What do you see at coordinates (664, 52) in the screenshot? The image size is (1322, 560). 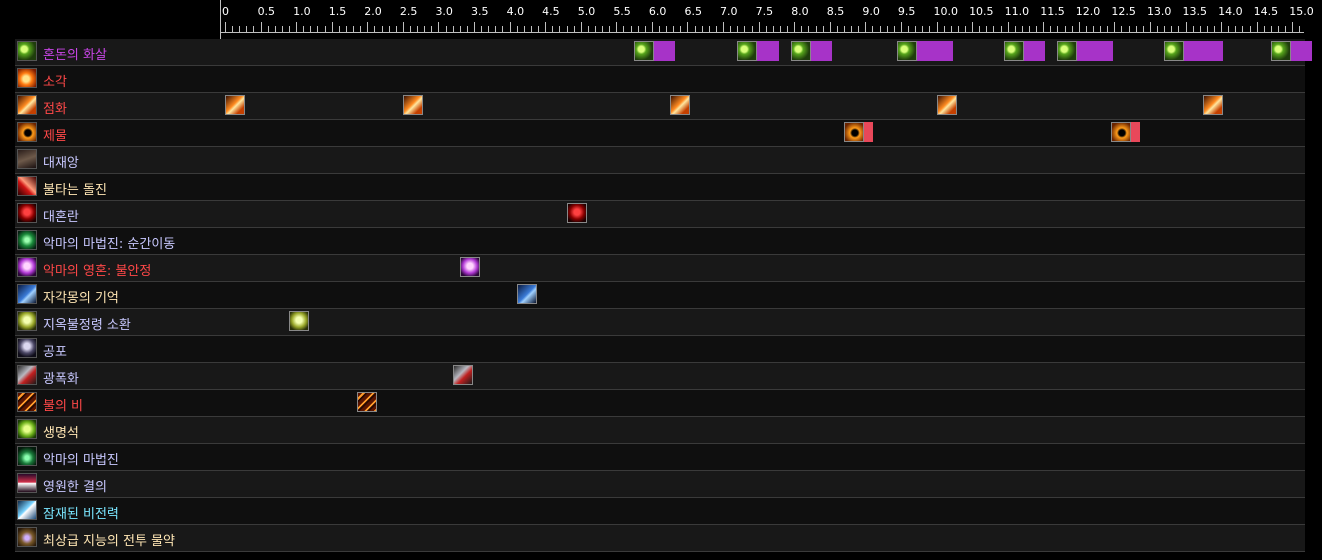 I see `ability-row: 혼돈의 화살` at bounding box center [664, 52].